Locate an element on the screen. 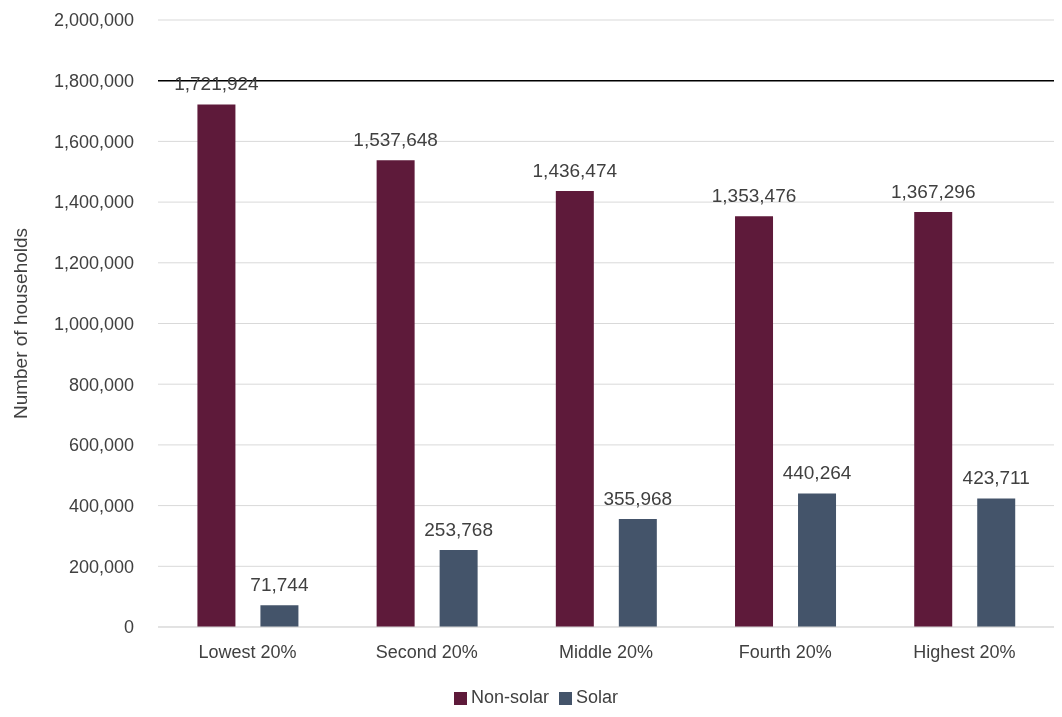  data-label: 71,744 is located at coordinates (279, 585).